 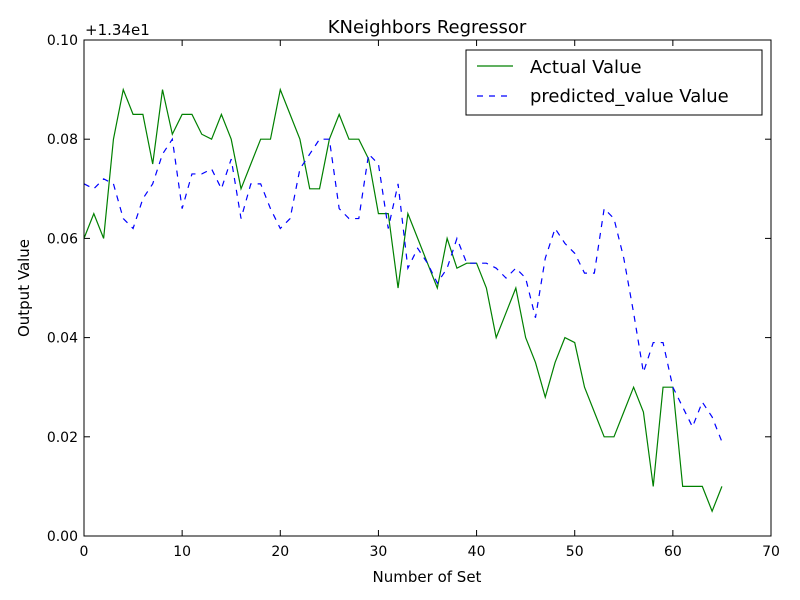 I want to click on y-tick-label: 0.10, so click(x=62, y=41).